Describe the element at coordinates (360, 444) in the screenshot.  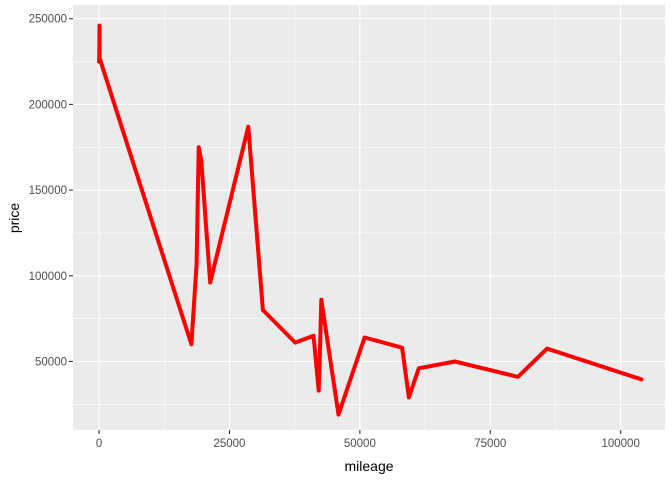
I see `x-tick-label: 50000` at that location.